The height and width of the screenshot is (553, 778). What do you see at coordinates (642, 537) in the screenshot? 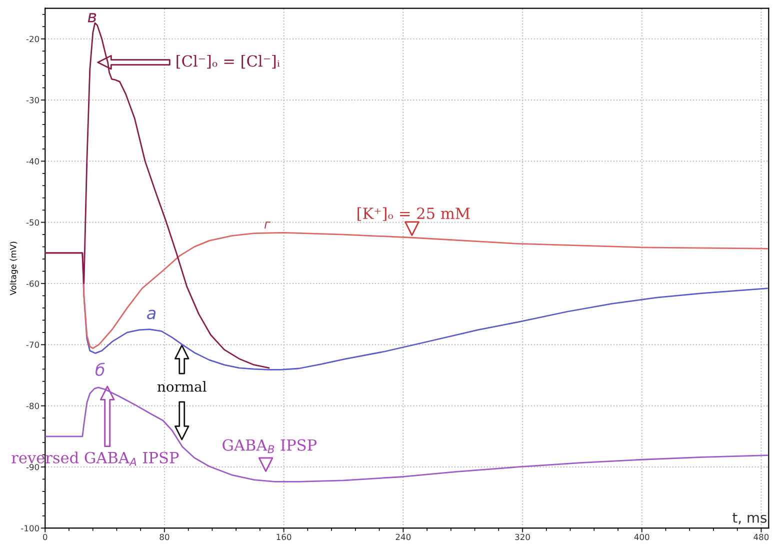
I see `x-tick-label: 400` at bounding box center [642, 537].